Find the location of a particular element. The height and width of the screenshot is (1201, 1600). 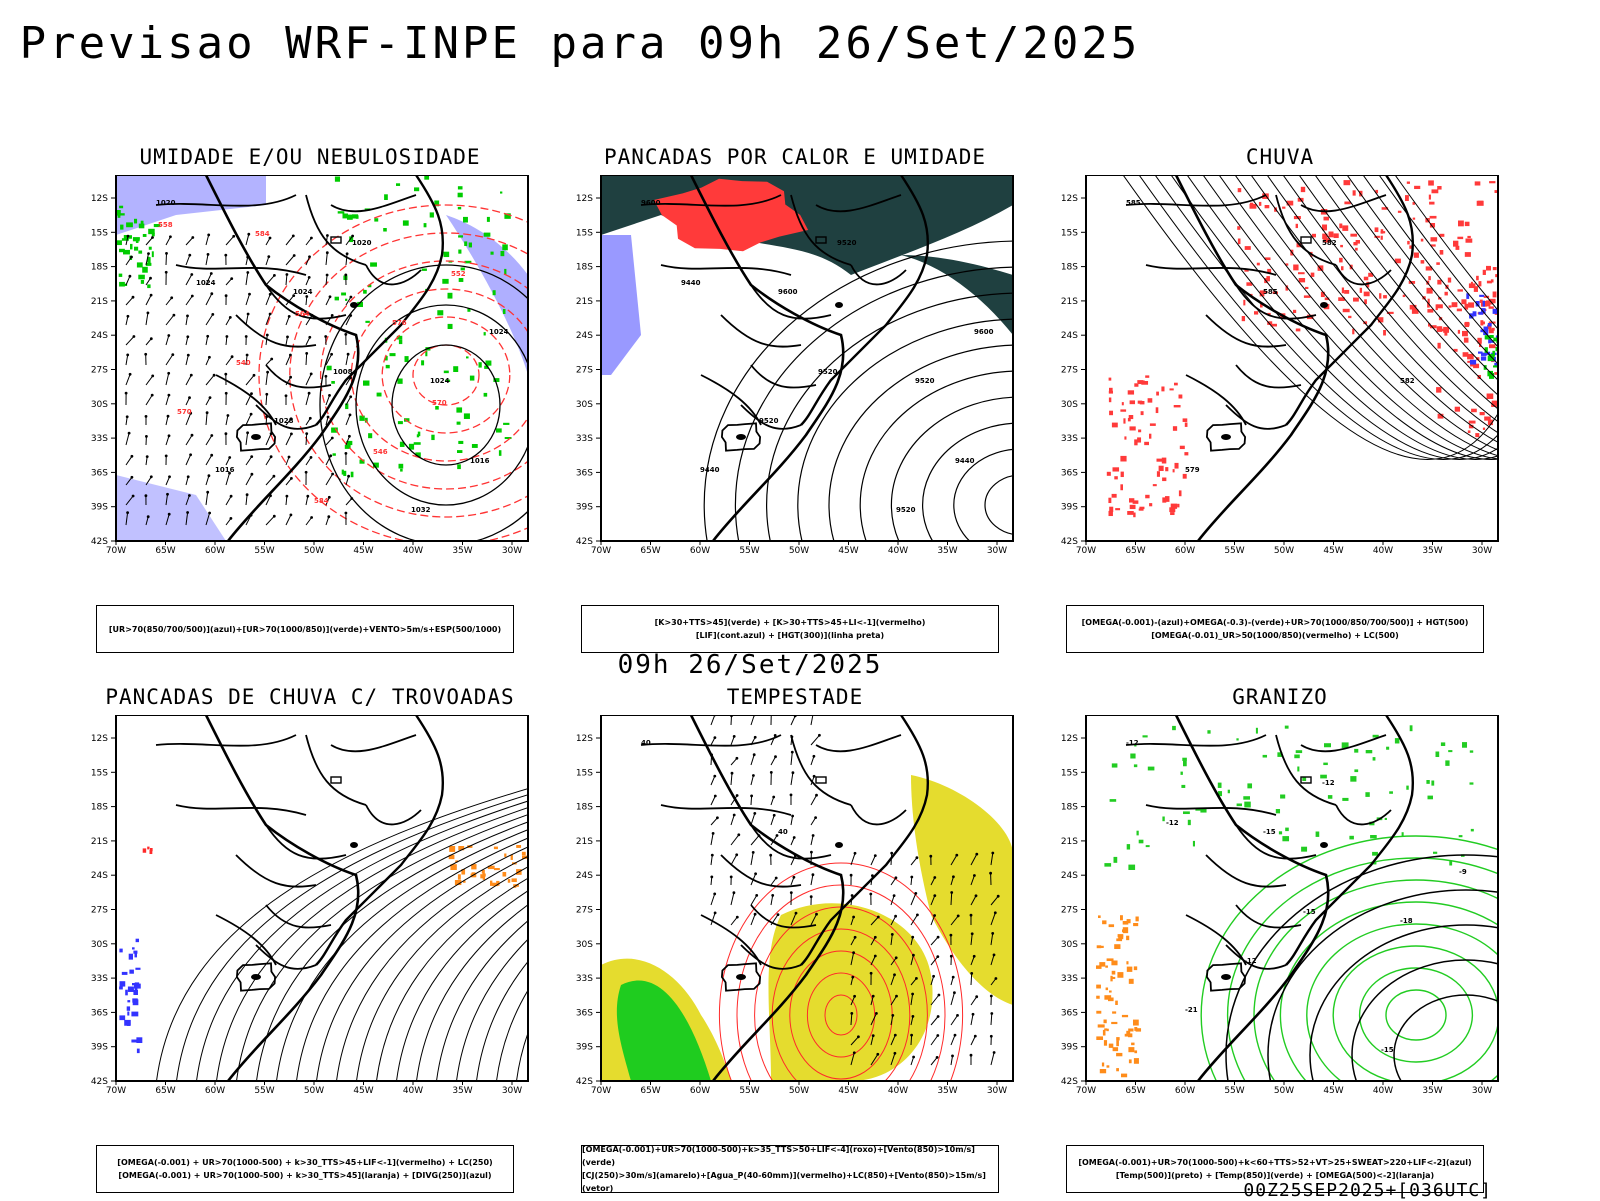

contour-label: -9 is located at coordinates (1463, 872).